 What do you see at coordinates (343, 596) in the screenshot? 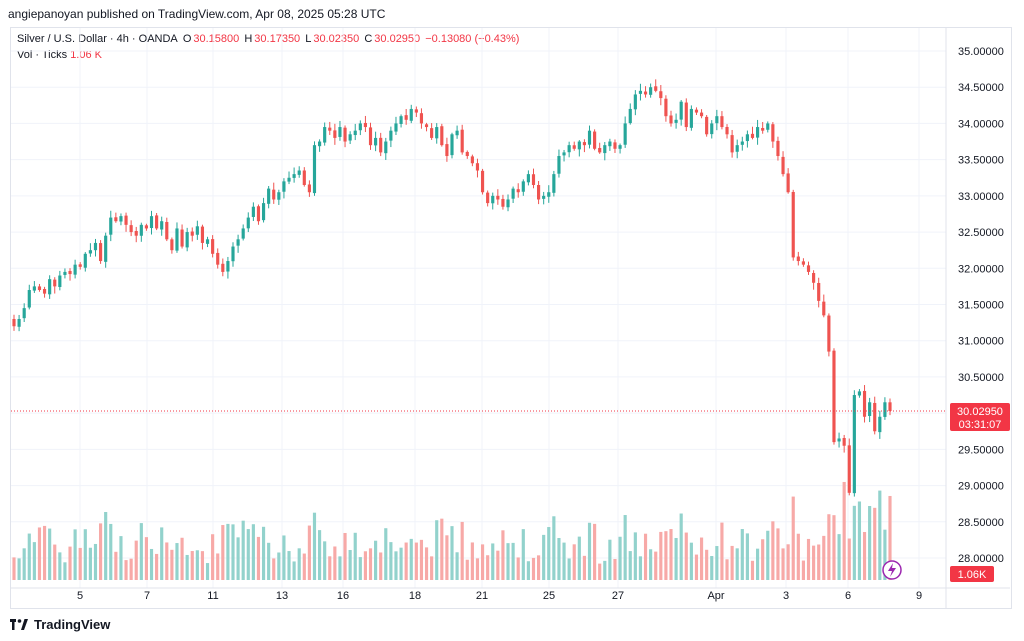
I see `x-tick-label: 16` at bounding box center [343, 596].